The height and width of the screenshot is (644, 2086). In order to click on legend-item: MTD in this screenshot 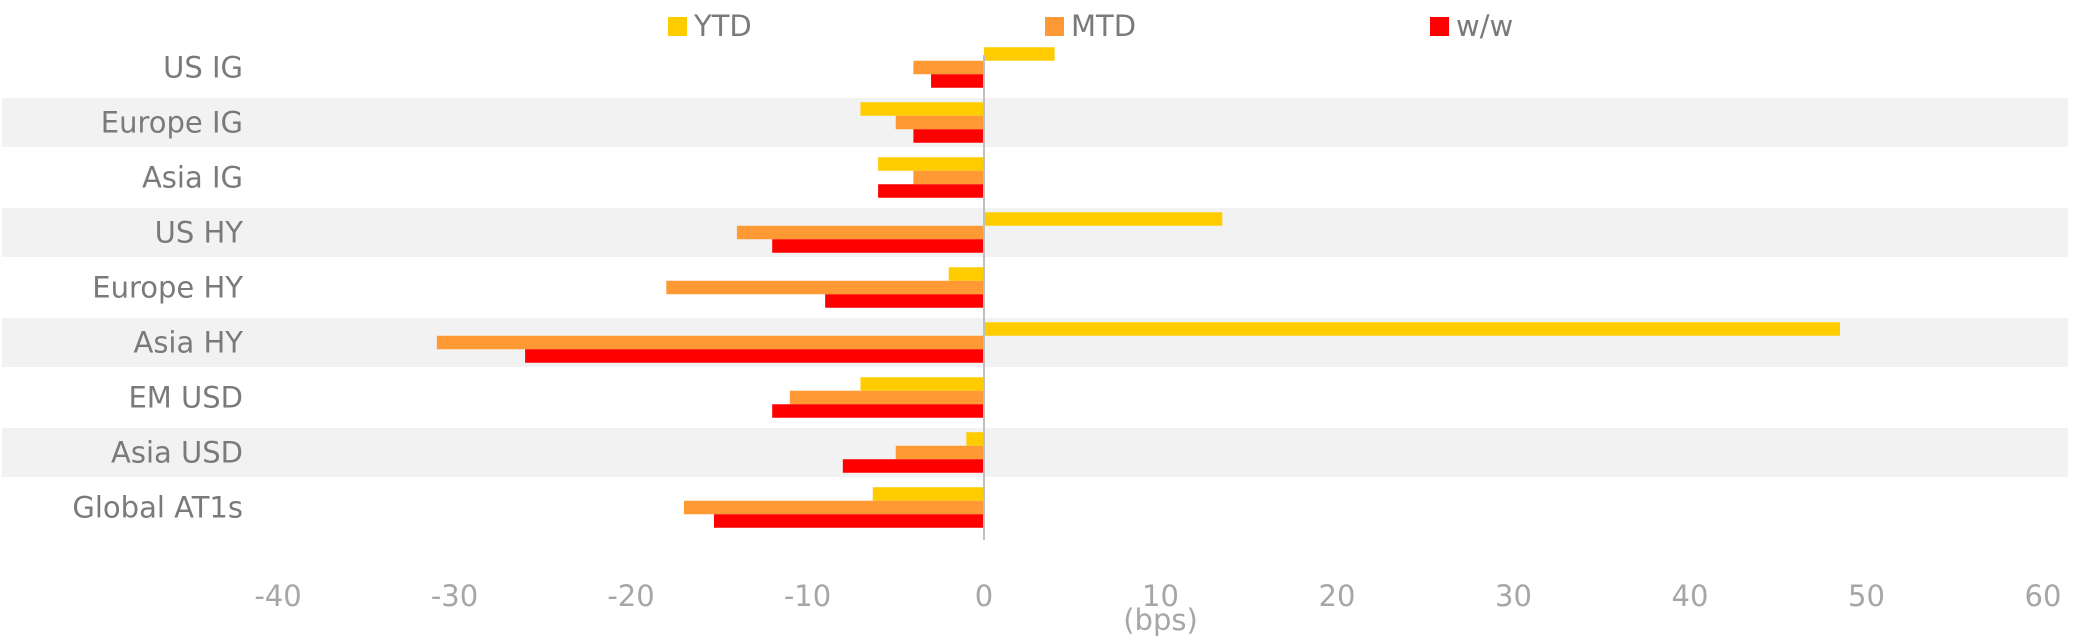, I will do `click(1090, 26)`.